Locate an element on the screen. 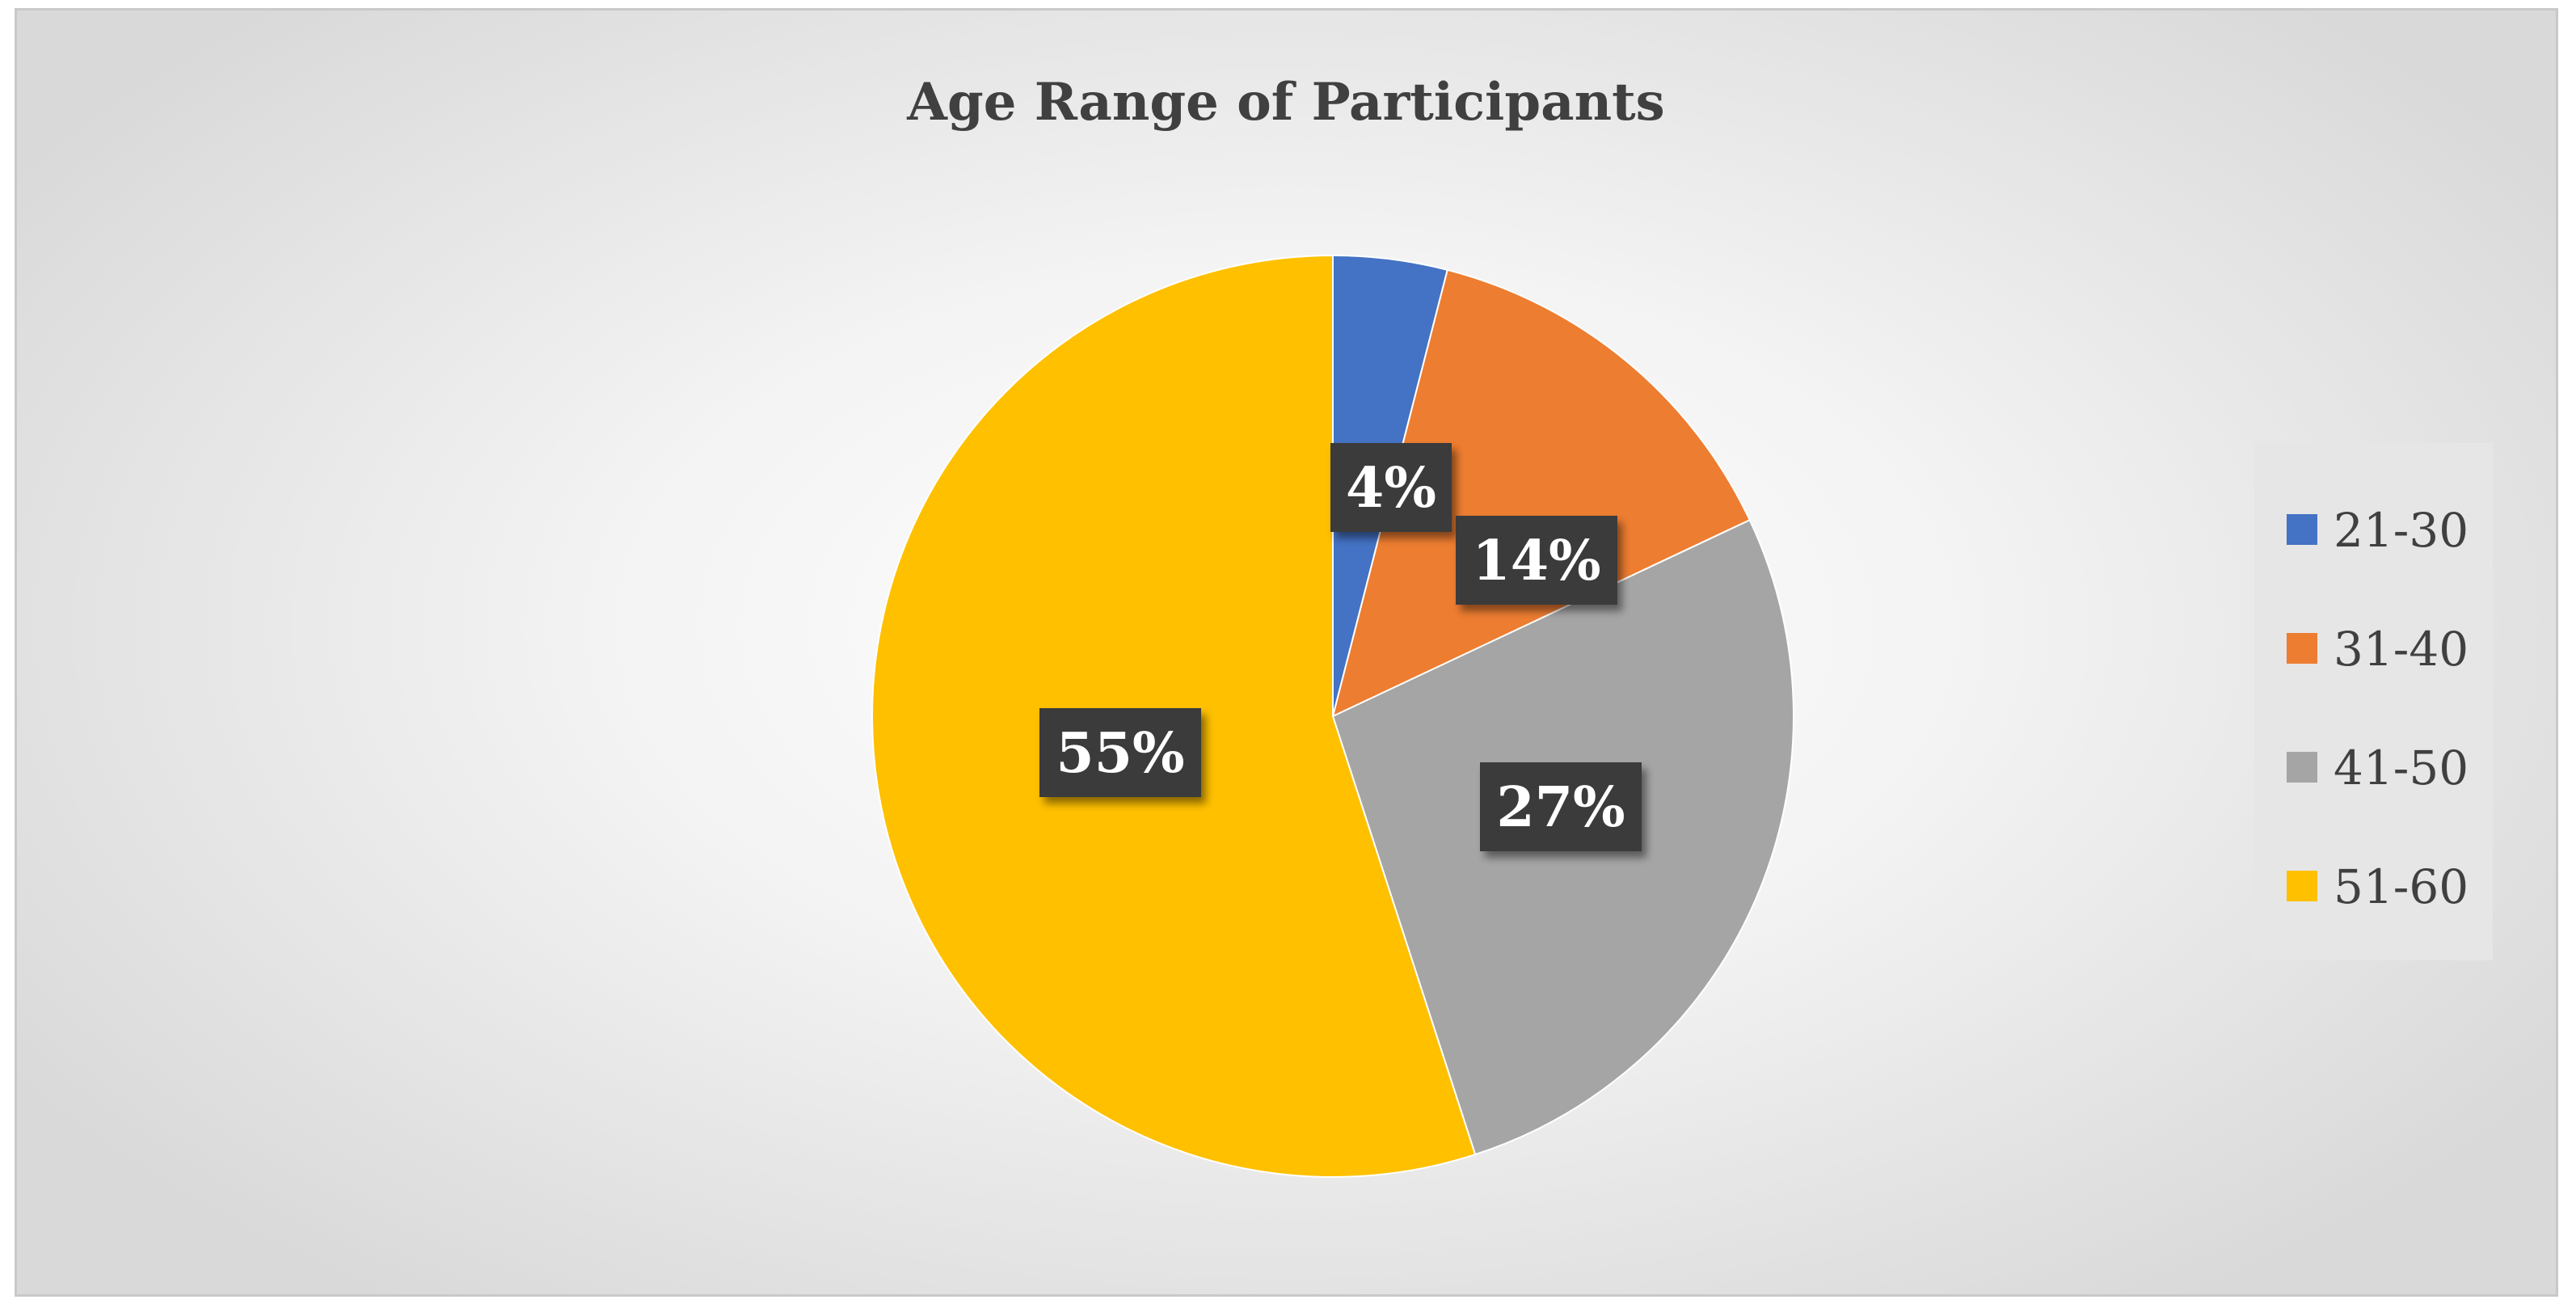 Image resolution: width=2576 pixels, height=1308 pixels. legend-label: 31-40 is located at coordinates (2401, 649).